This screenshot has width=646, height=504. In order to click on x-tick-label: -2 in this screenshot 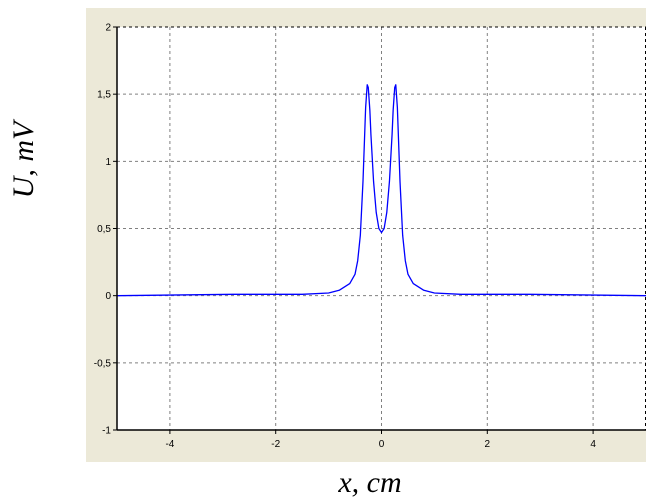, I will do `click(275, 444)`.